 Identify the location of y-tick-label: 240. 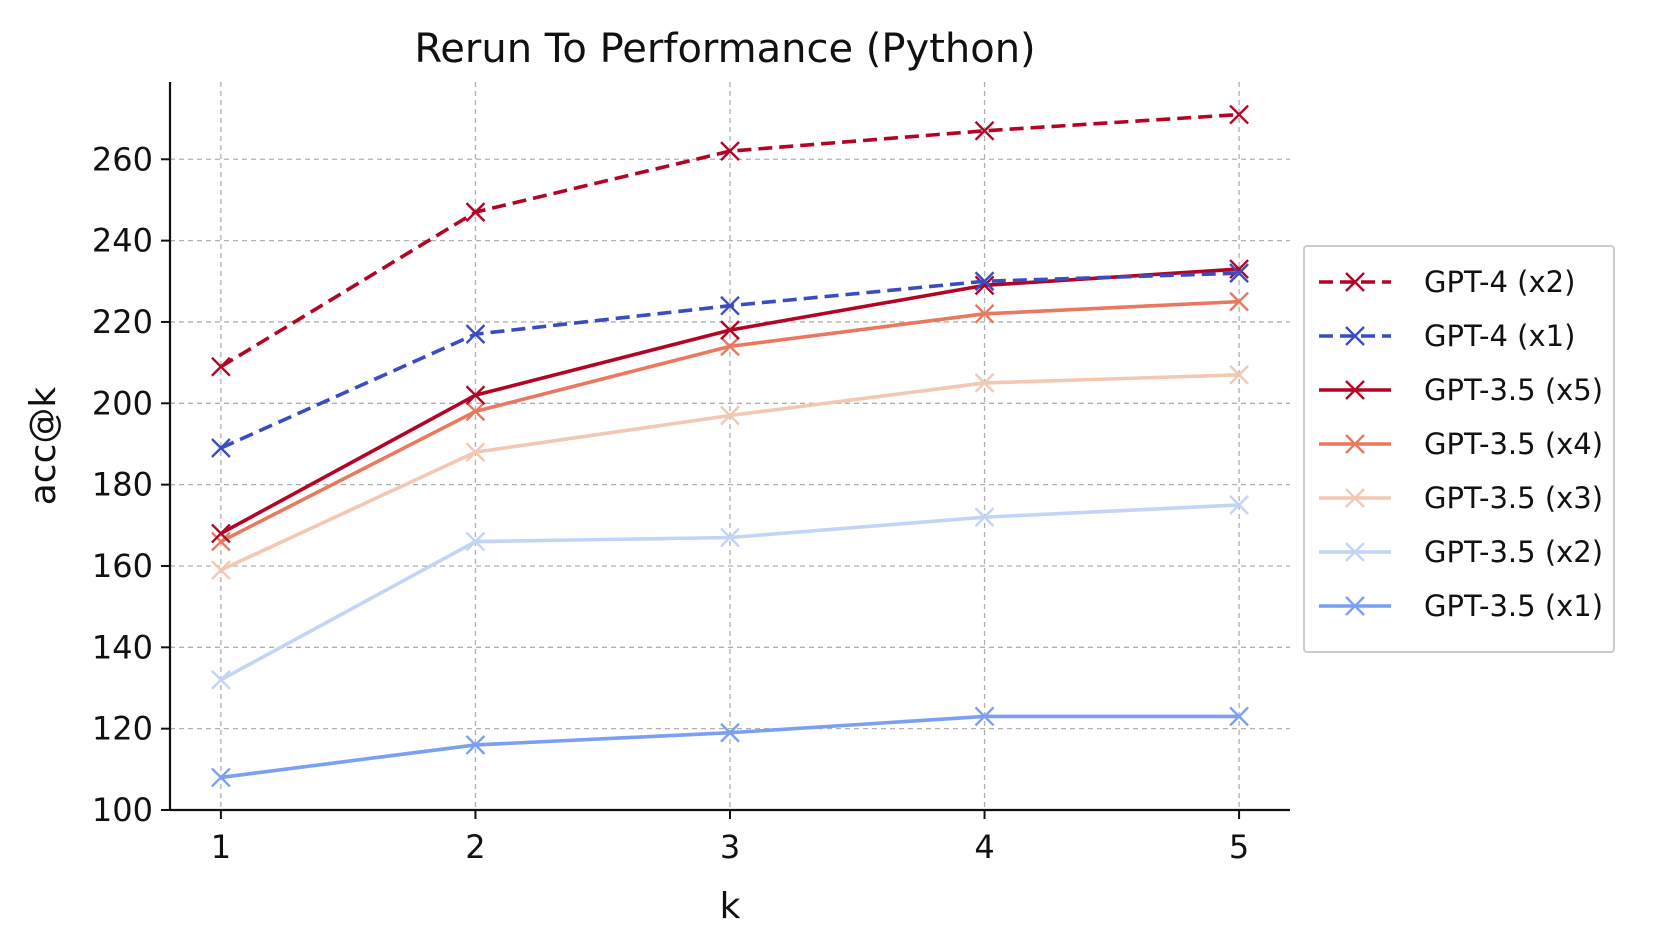
(122, 241).